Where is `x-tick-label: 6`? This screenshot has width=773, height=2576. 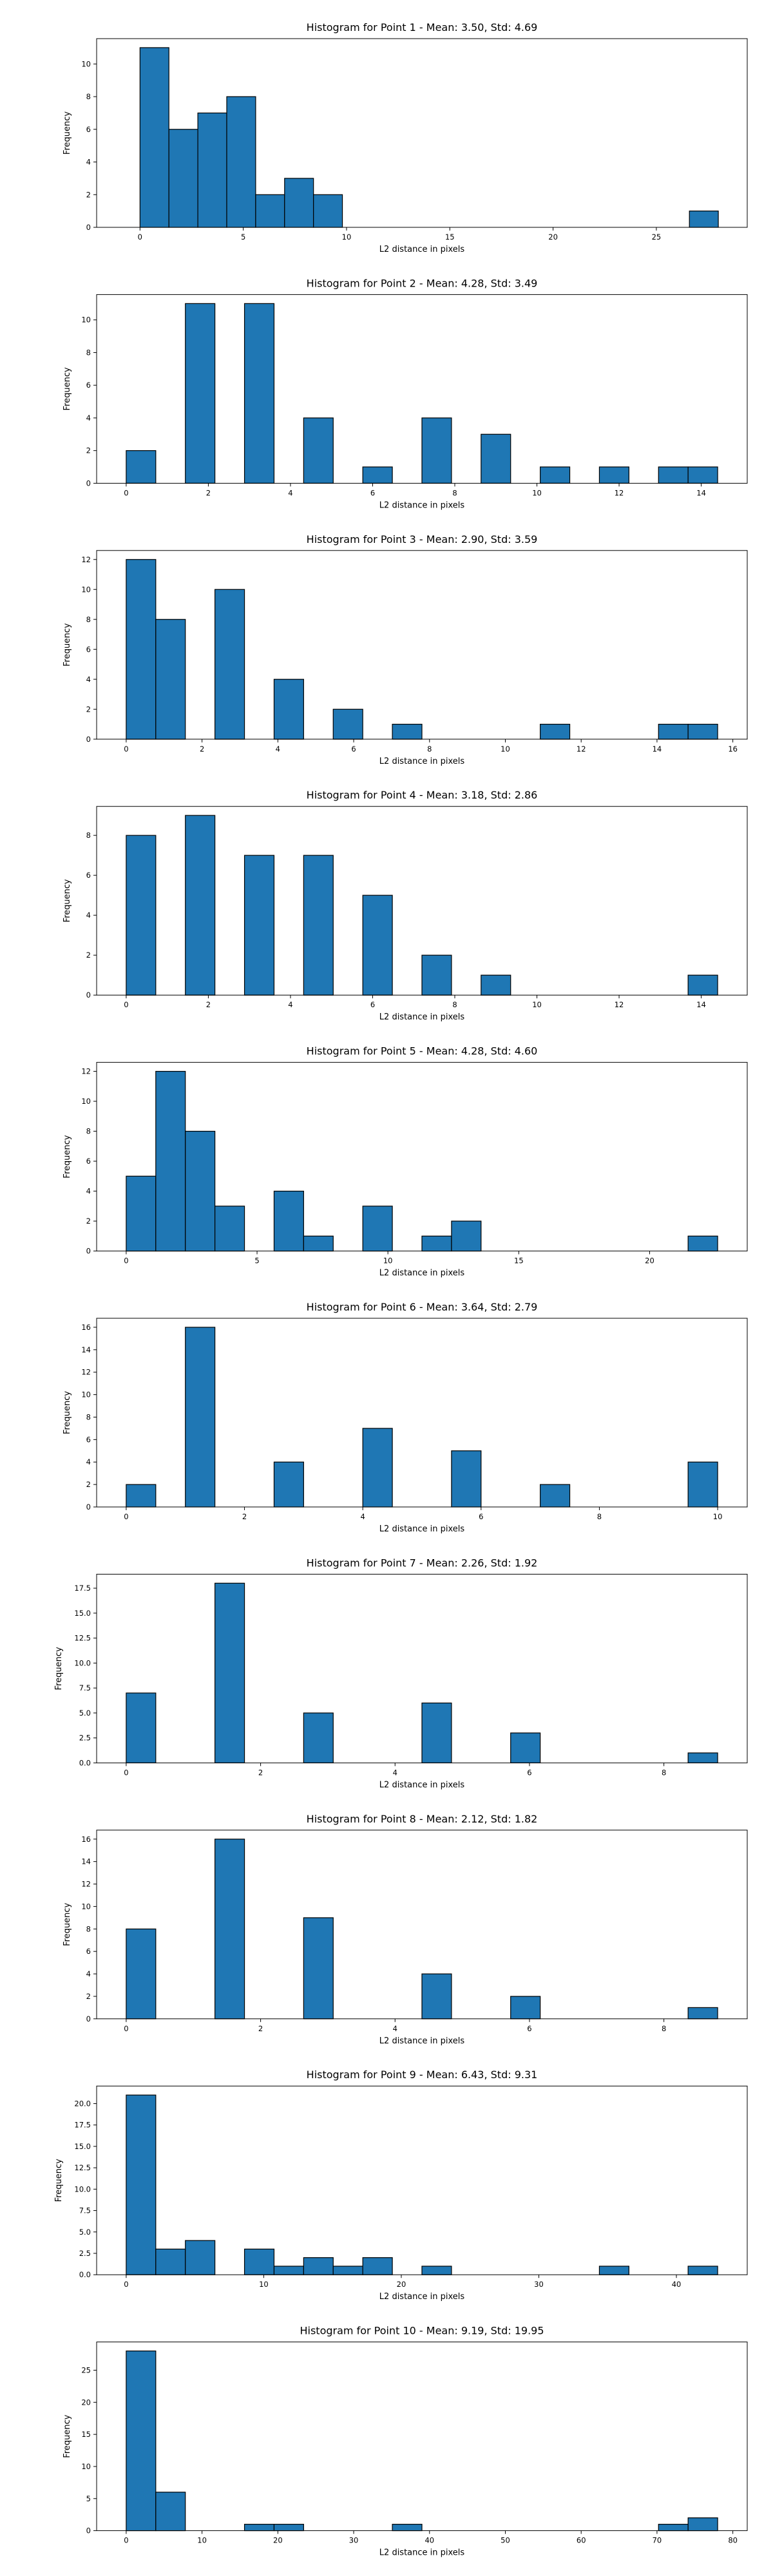
x-tick-label: 6 is located at coordinates (372, 493).